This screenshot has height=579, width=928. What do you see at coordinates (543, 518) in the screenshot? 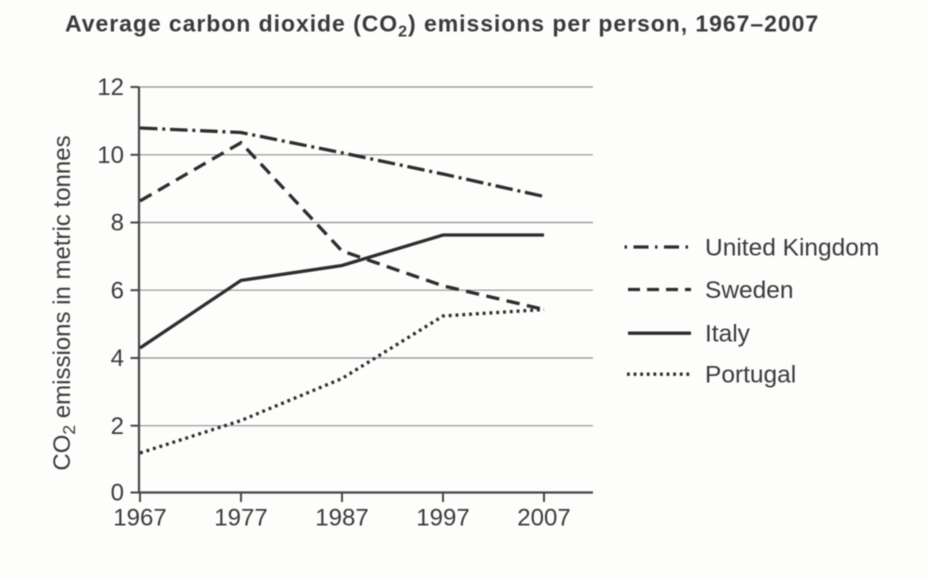
I see `svg-text: 2007` at bounding box center [543, 518].